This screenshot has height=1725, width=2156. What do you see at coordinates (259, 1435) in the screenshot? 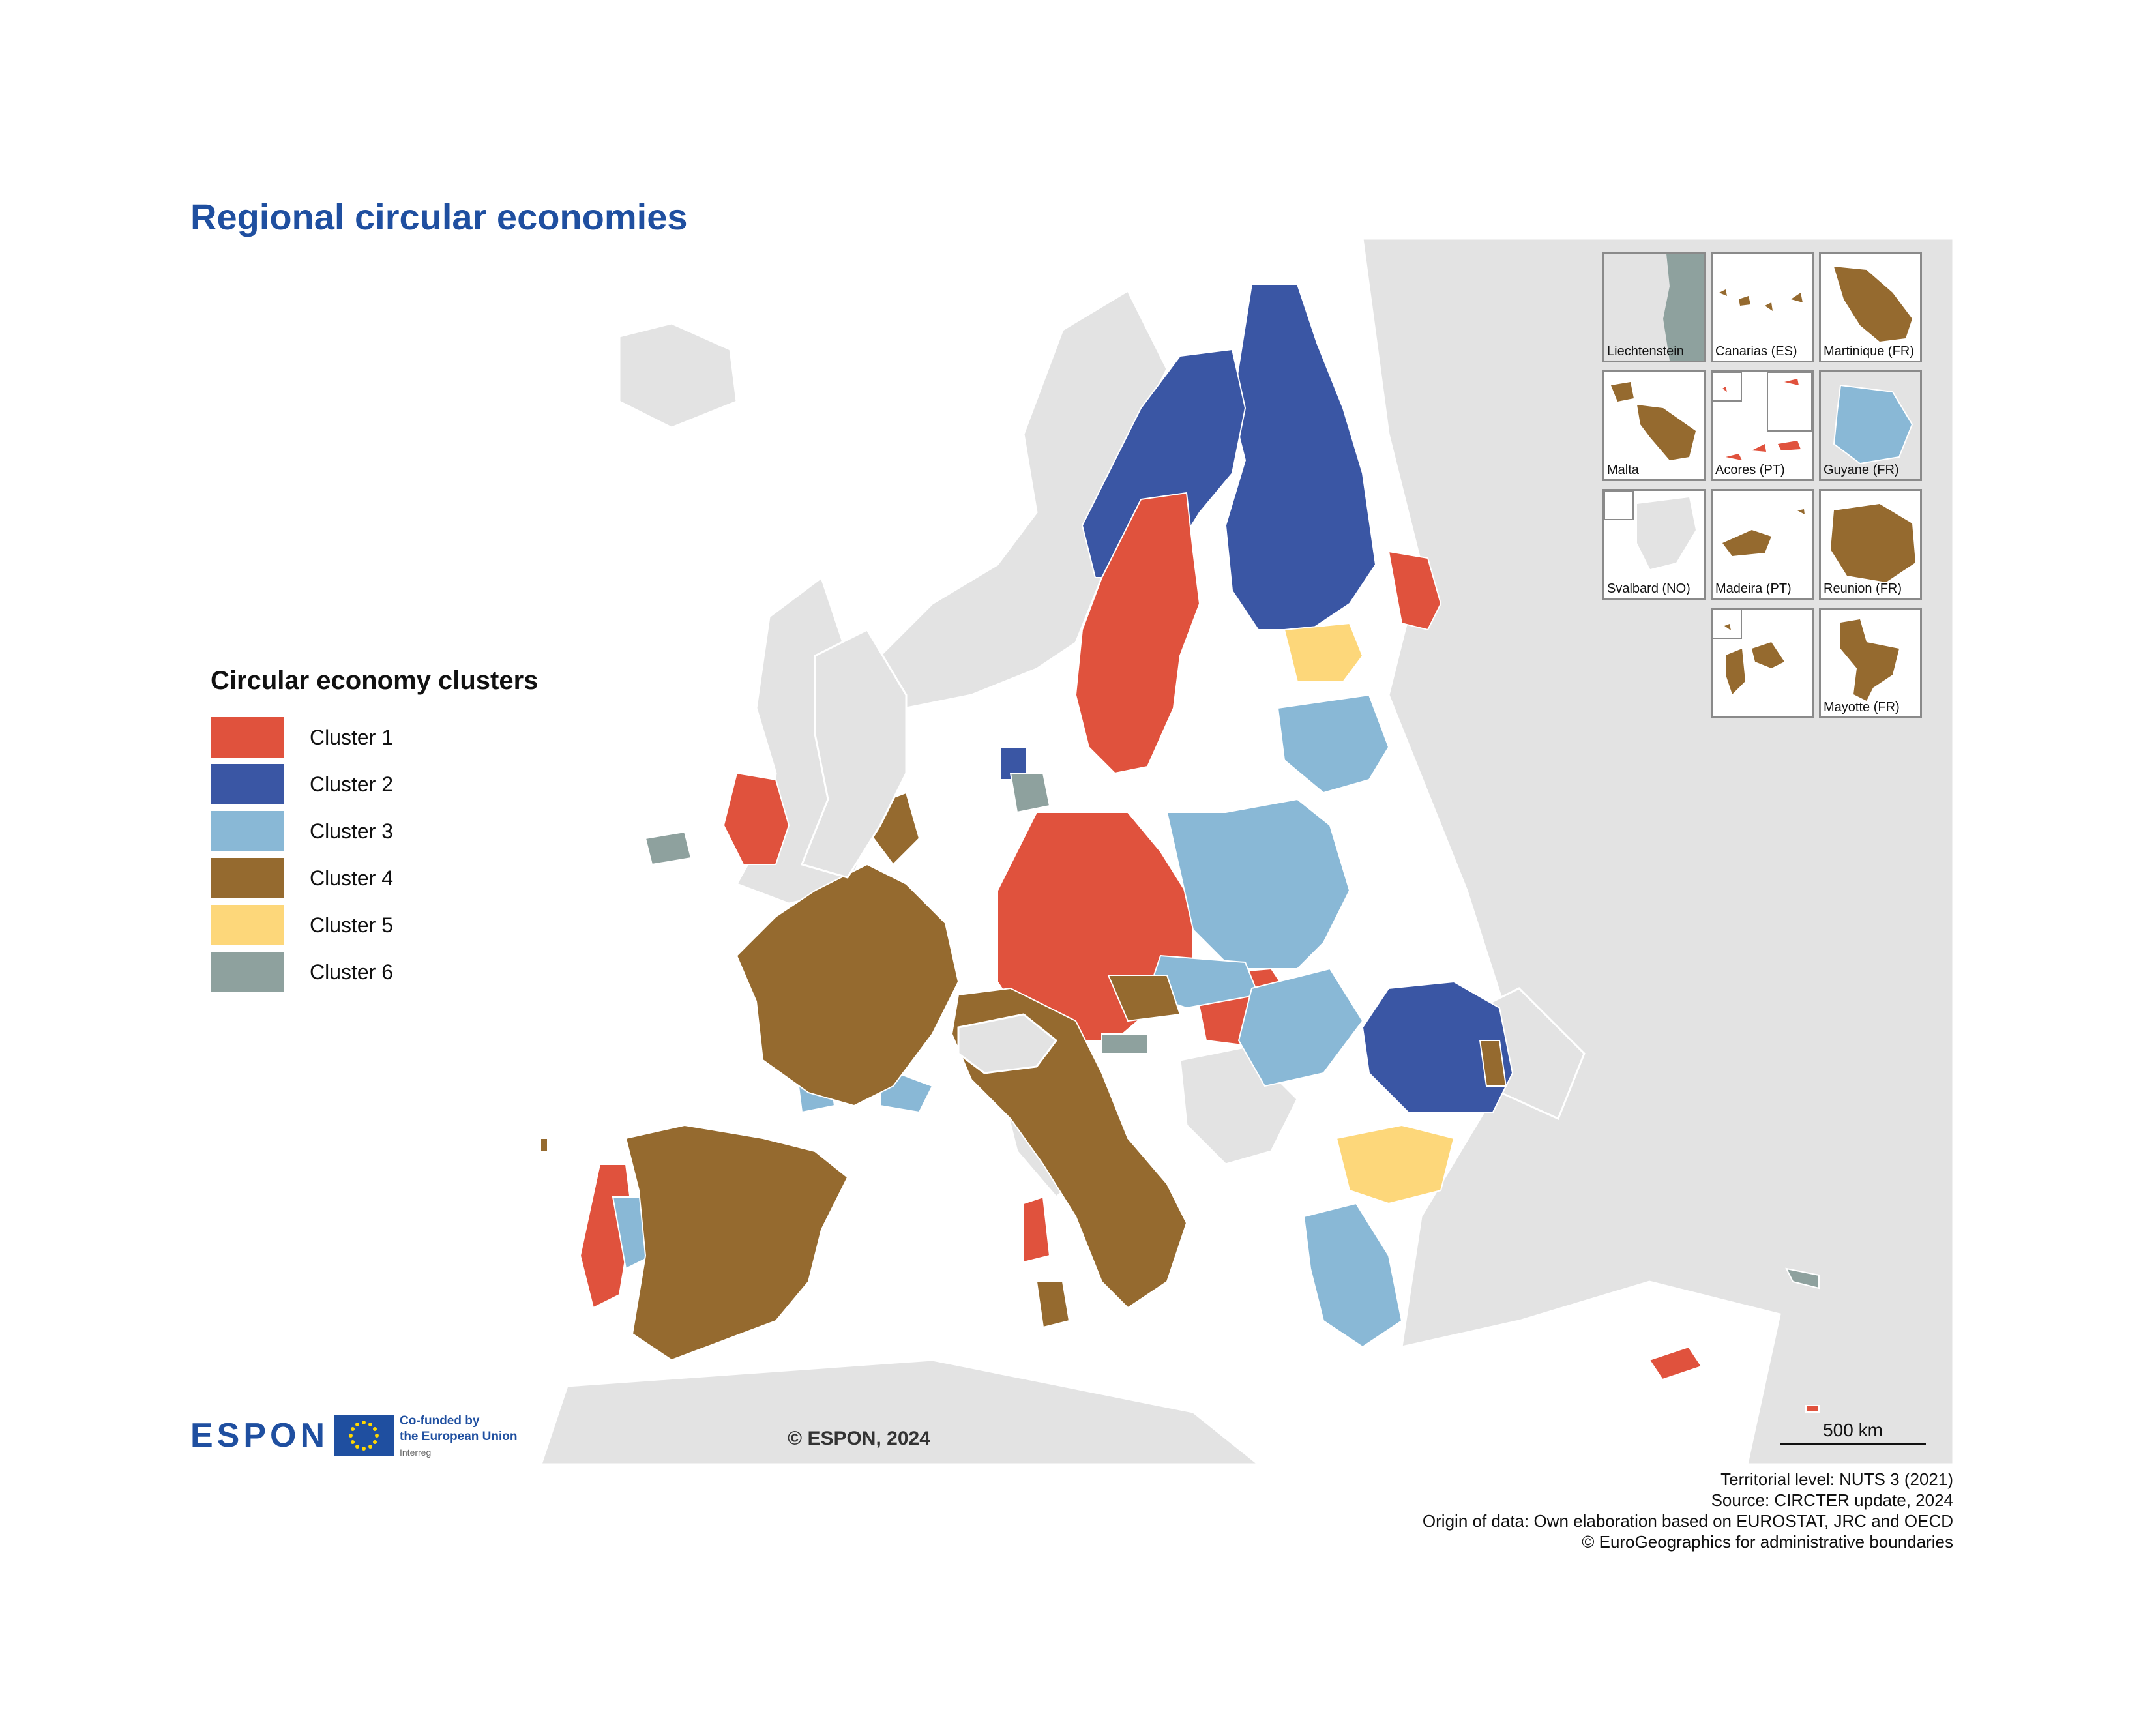
I see `espon-logo: ESPON` at bounding box center [259, 1435].